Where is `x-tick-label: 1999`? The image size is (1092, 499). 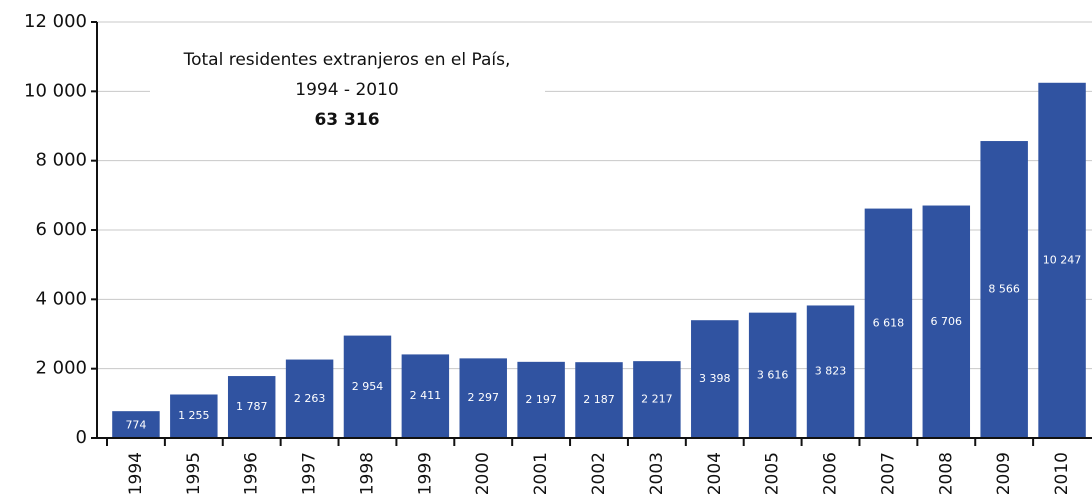 x-tick-label: 1999 is located at coordinates (425, 473).